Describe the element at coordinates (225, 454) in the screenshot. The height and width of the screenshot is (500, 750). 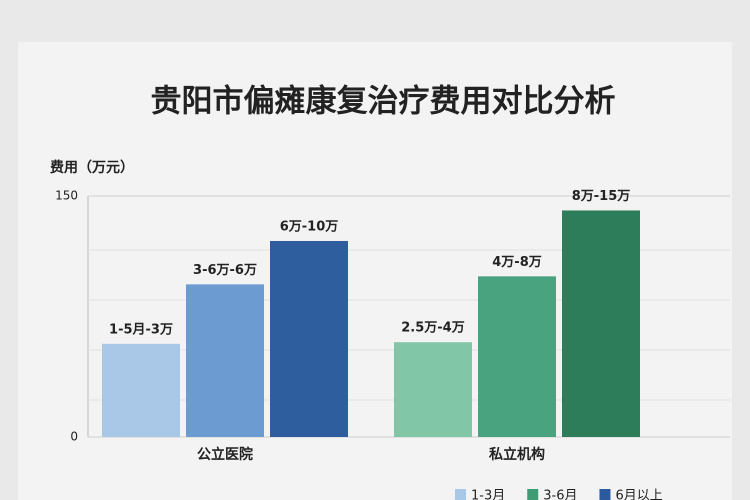
I see `x-tick-label: 公立医院` at that location.